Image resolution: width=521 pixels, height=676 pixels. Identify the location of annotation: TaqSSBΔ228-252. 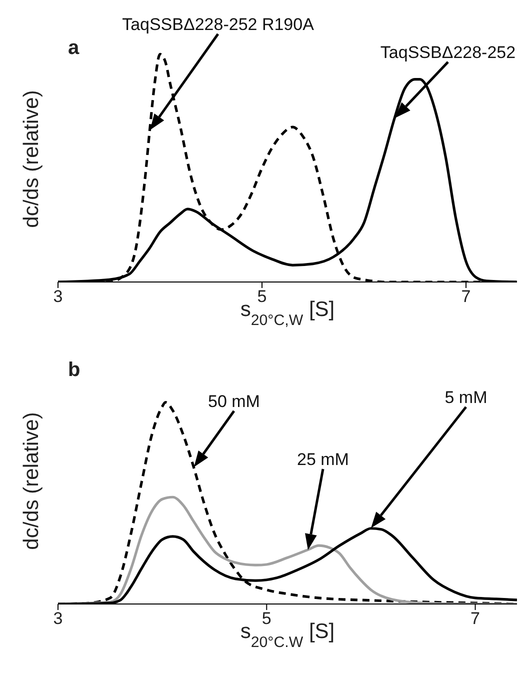
(448, 52).